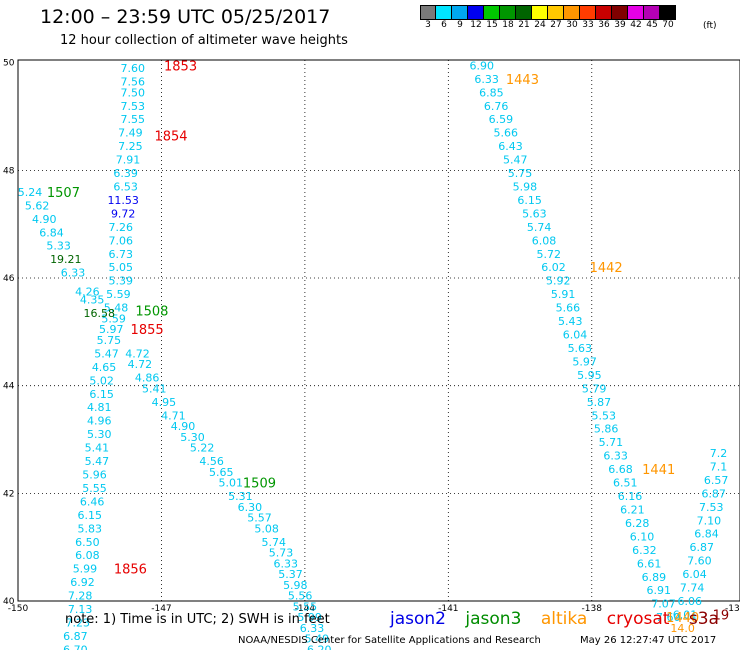 The height and width of the screenshot is (650, 740). Describe the element at coordinates (682, 628) in the screenshot. I see `wave-height-value: 14.0` at that location.